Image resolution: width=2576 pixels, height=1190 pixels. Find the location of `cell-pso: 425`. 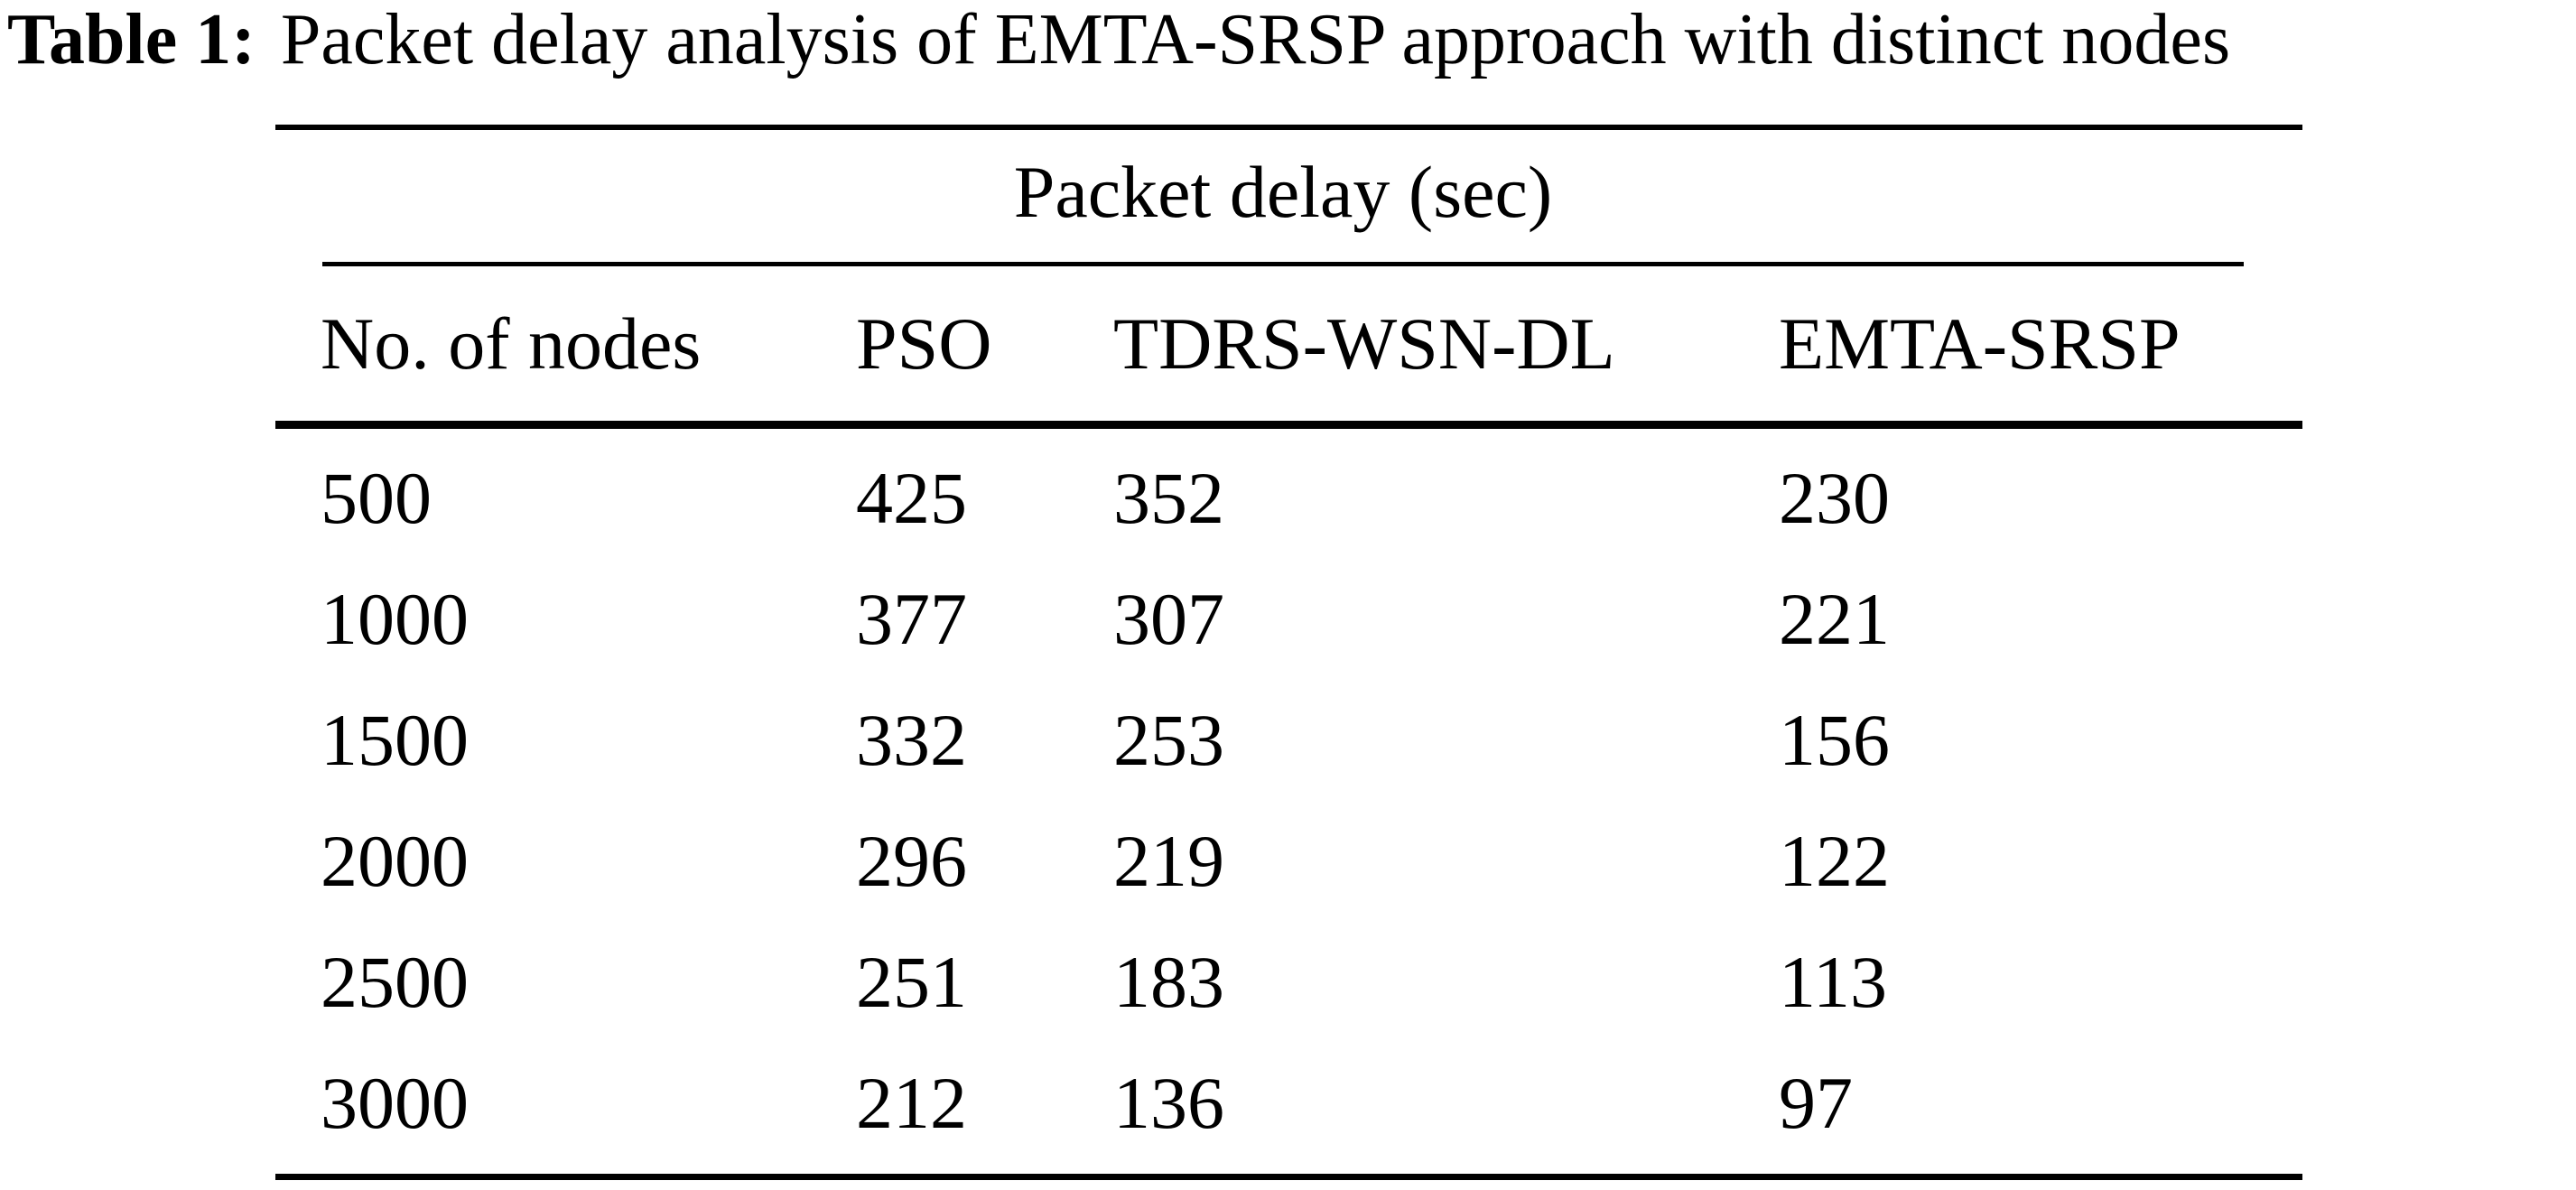

cell-pso: 425 is located at coordinates (911, 498).